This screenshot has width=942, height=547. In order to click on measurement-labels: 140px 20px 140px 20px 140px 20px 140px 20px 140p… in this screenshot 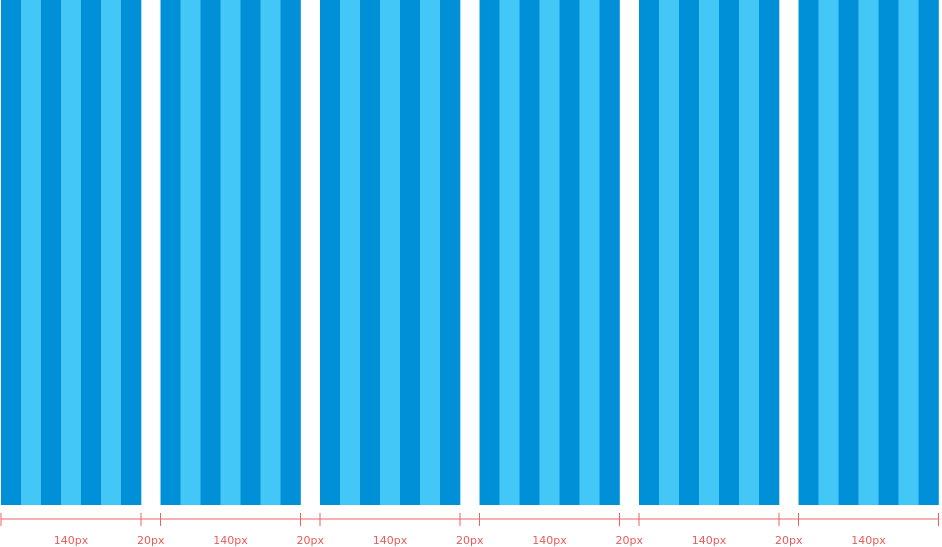, I will do `click(470, 540)`.